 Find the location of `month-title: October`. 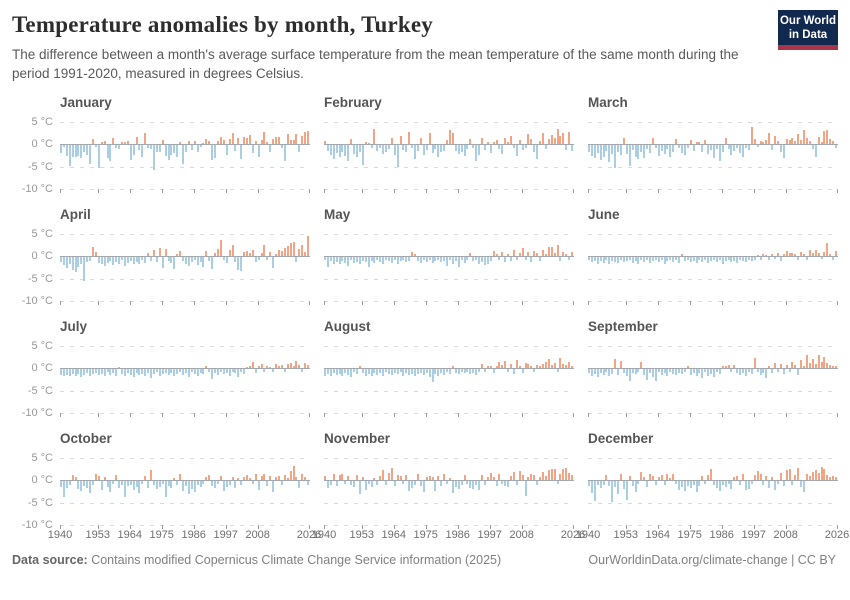

month-title: October is located at coordinates (86, 438).